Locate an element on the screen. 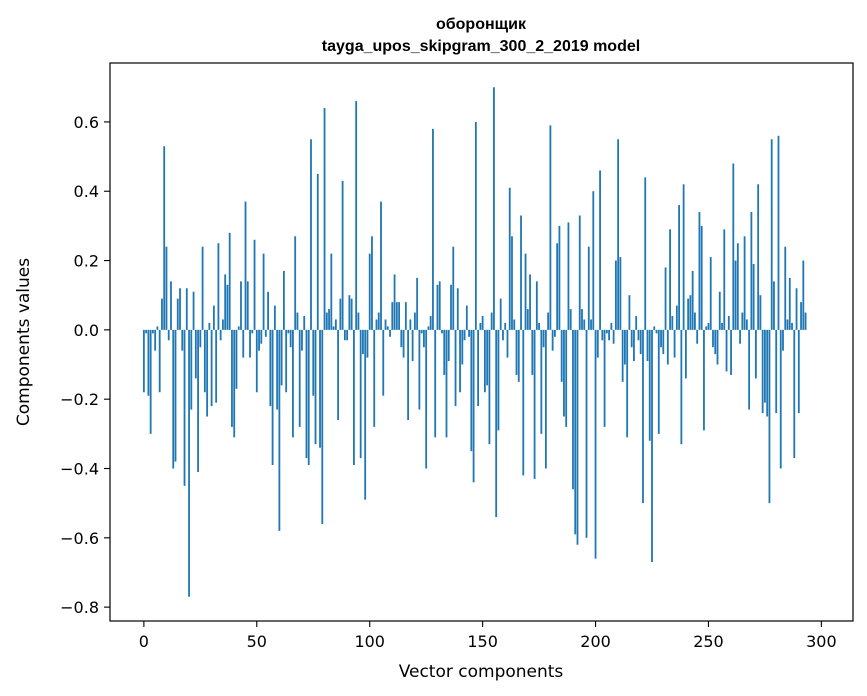 The image size is (867, 696). y-tick-label: −0.6 is located at coordinates (79, 538).